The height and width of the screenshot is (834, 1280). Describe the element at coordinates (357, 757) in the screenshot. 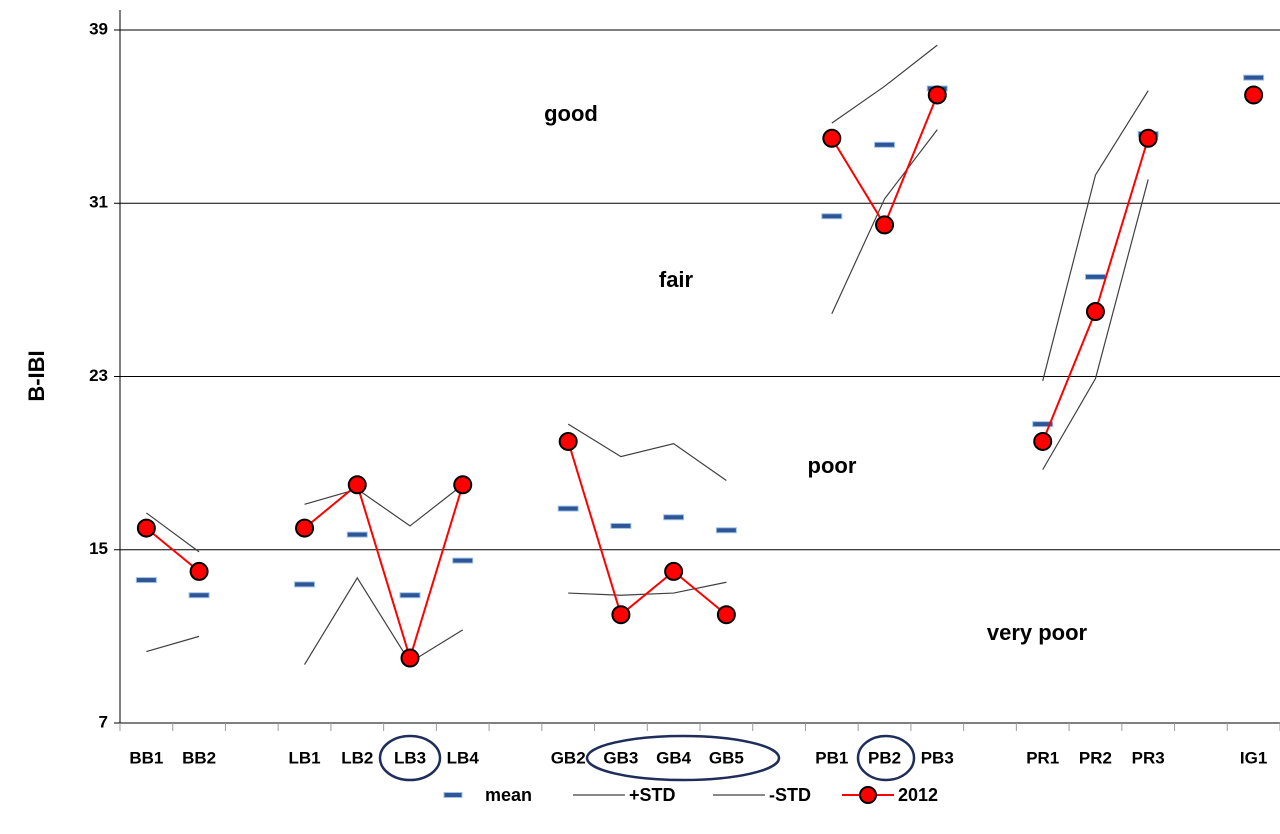

I see `x-tick-label: LB2` at that location.